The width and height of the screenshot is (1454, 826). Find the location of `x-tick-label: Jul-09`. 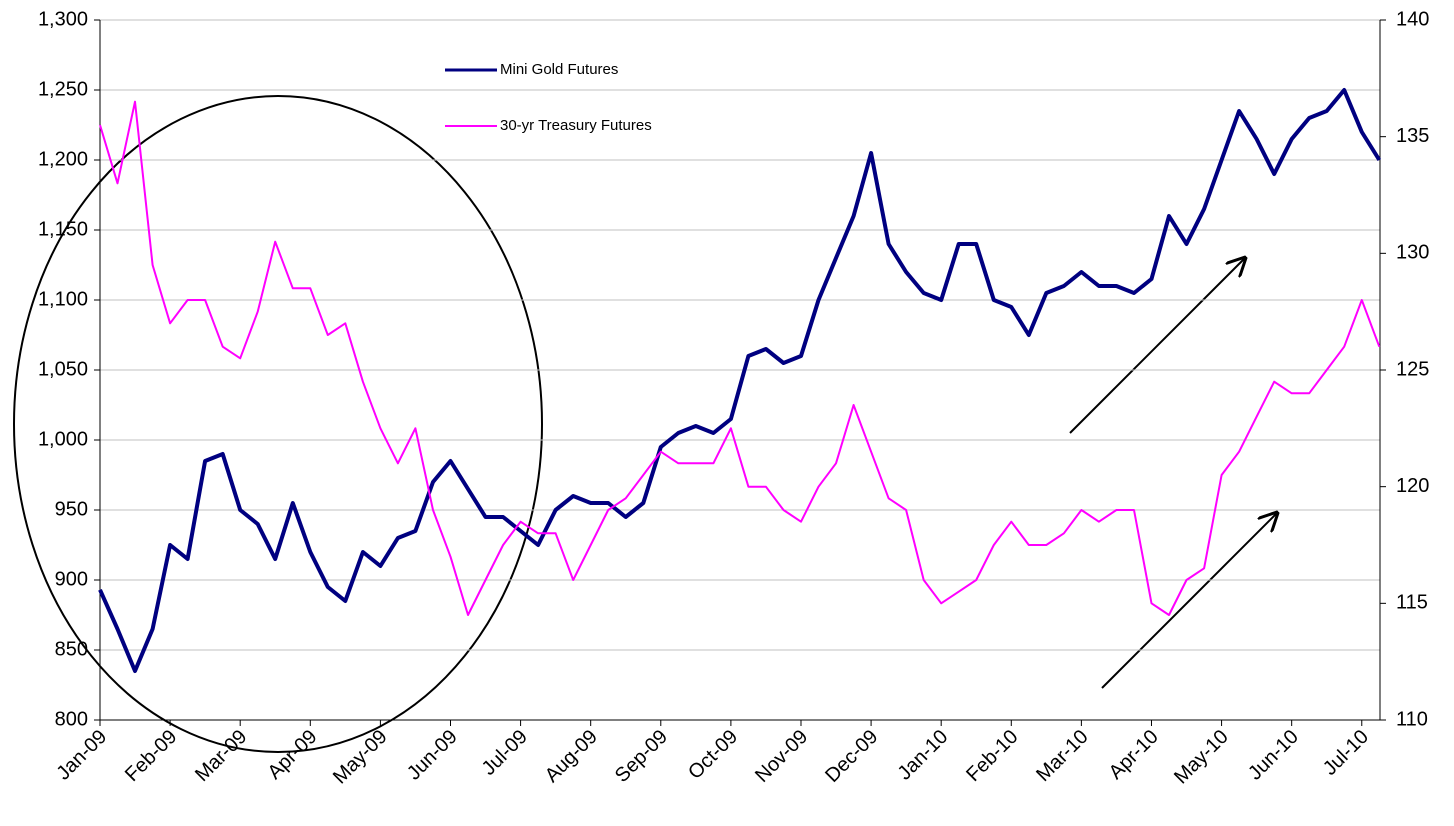

x-tick-label: Jul-09 is located at coordinates (505, 753).